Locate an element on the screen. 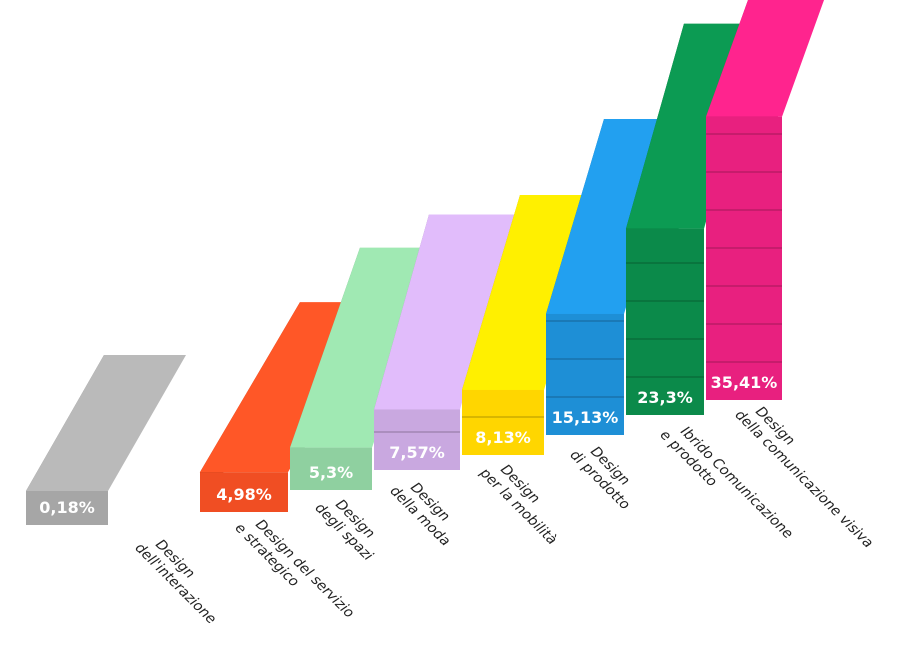 Image resolution: width=916 pixels, height=651 pixels. value-label-1: 4,98% is located at coordinates (244, 494).